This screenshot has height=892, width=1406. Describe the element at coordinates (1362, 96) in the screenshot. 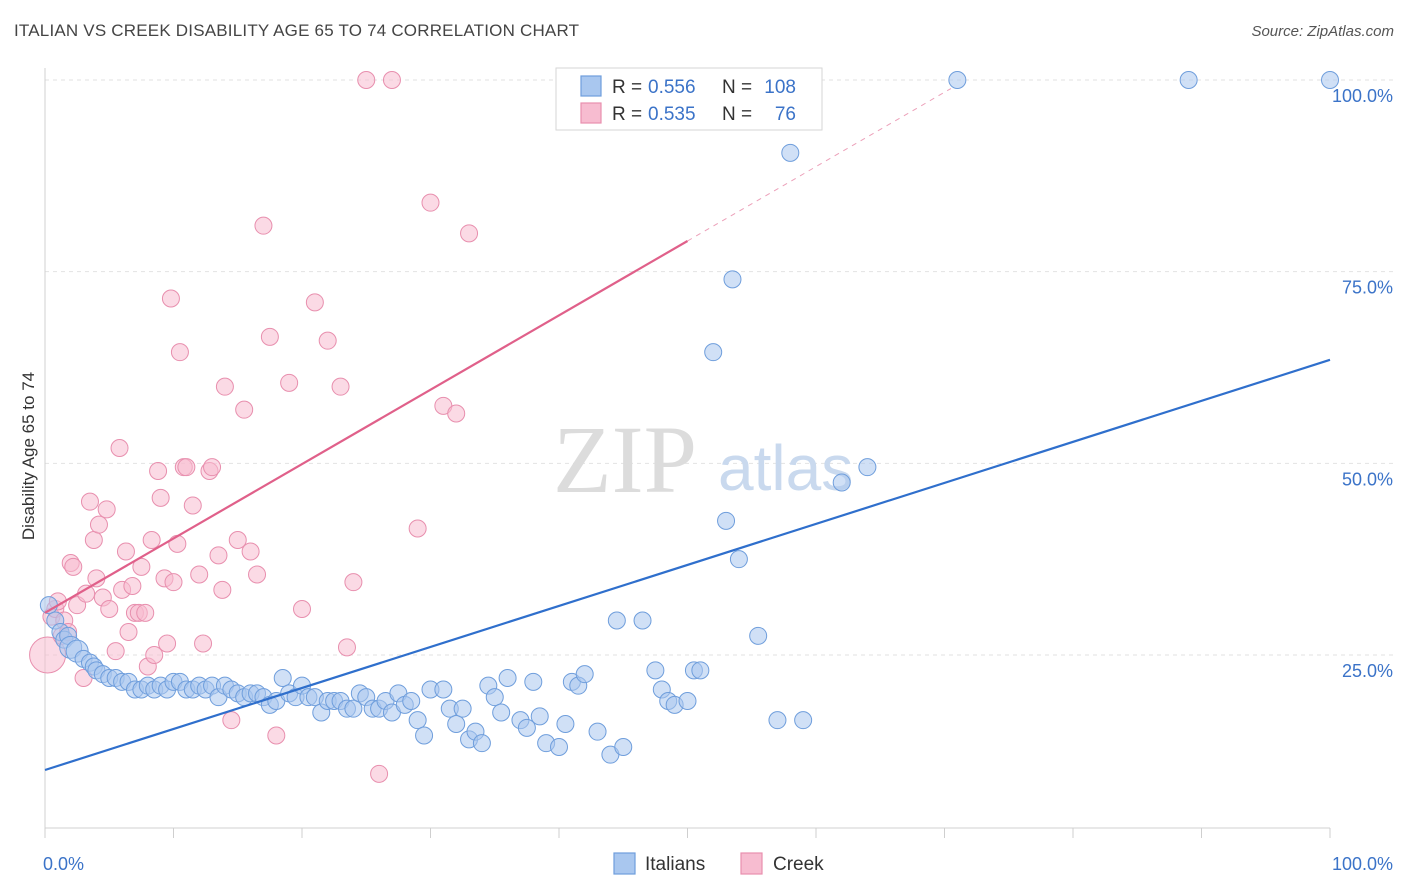

I see `y-tick-label-100: 100.0%` at that location.